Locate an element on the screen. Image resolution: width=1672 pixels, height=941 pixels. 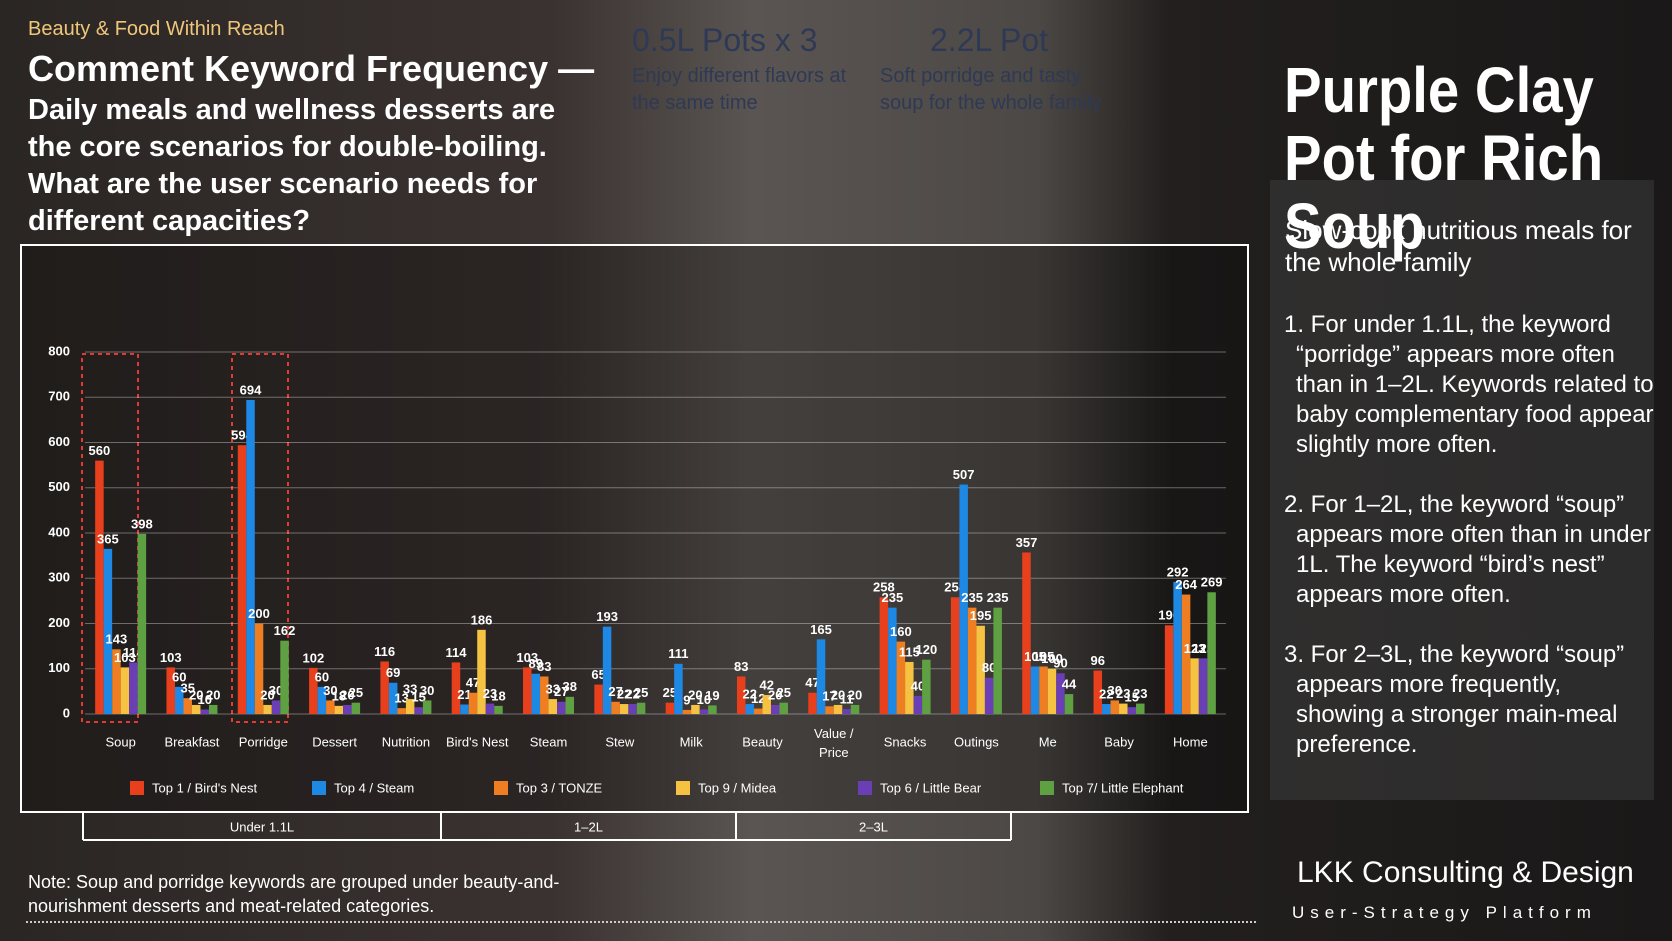
x-tick-label: Beauty is located at coordinates (762, 741).